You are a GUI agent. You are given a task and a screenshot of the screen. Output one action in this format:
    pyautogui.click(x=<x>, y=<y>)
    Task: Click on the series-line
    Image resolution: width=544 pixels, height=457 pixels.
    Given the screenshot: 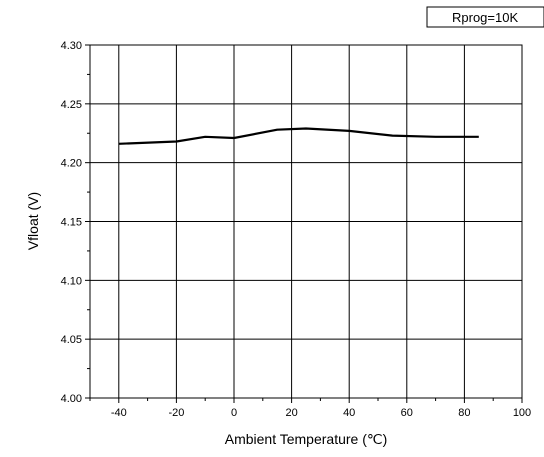 What is the action you would take?
    pyautogui.click(x=298, y=136)
    